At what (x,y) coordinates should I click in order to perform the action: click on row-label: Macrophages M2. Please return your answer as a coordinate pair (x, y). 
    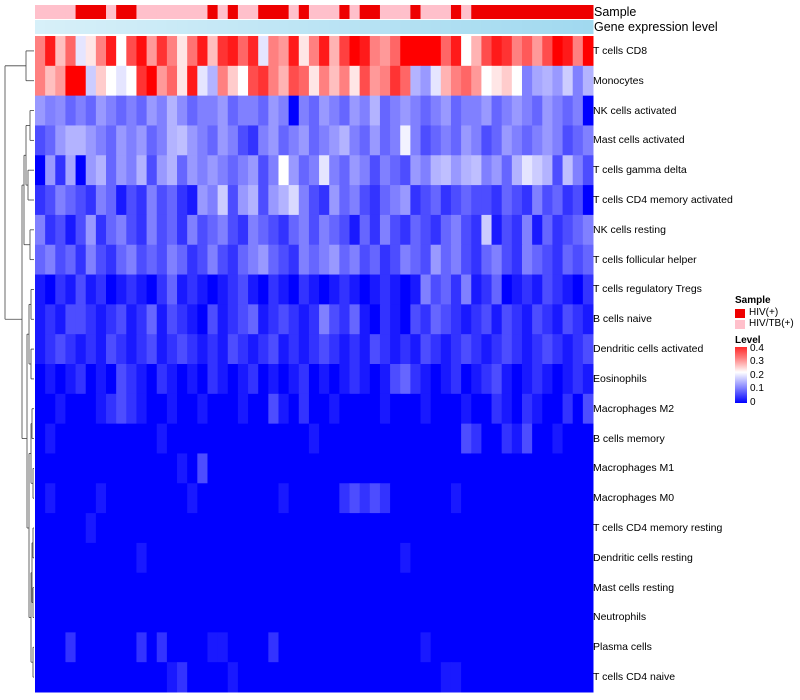
    Looking at the image, I should click on (634, 408).